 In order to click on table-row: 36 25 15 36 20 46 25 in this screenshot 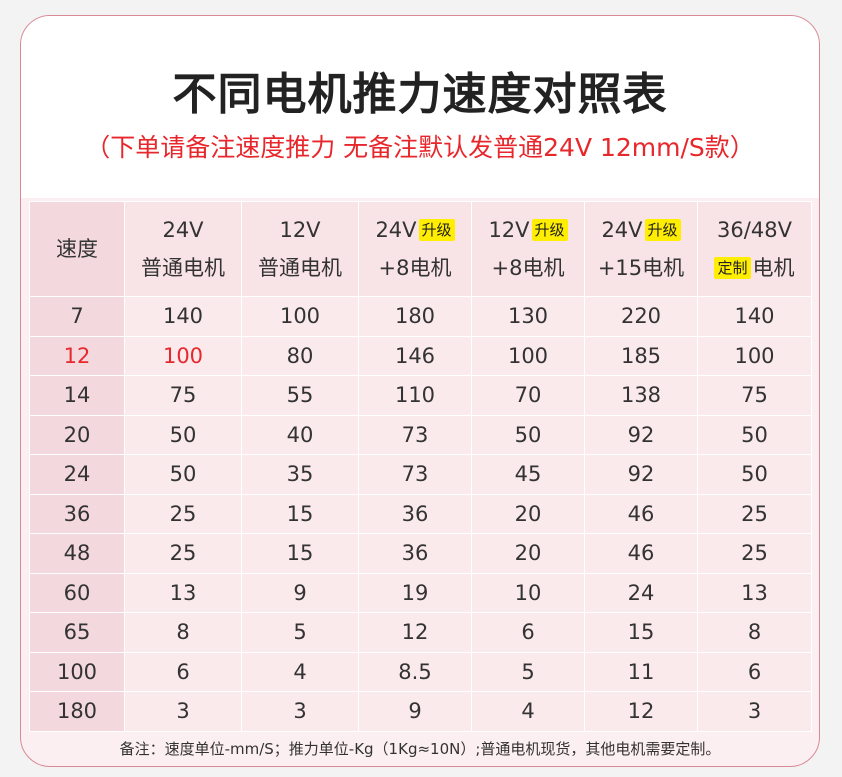, I will do `click(420, 513)`.